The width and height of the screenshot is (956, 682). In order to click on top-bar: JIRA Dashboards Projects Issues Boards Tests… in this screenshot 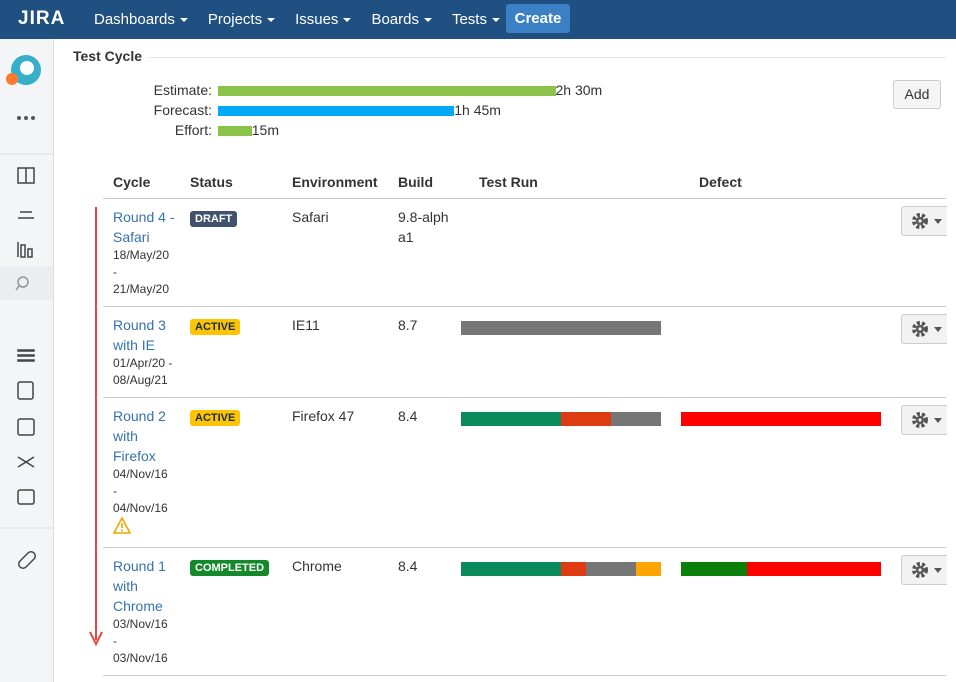, I will do `click(478, 19)`.